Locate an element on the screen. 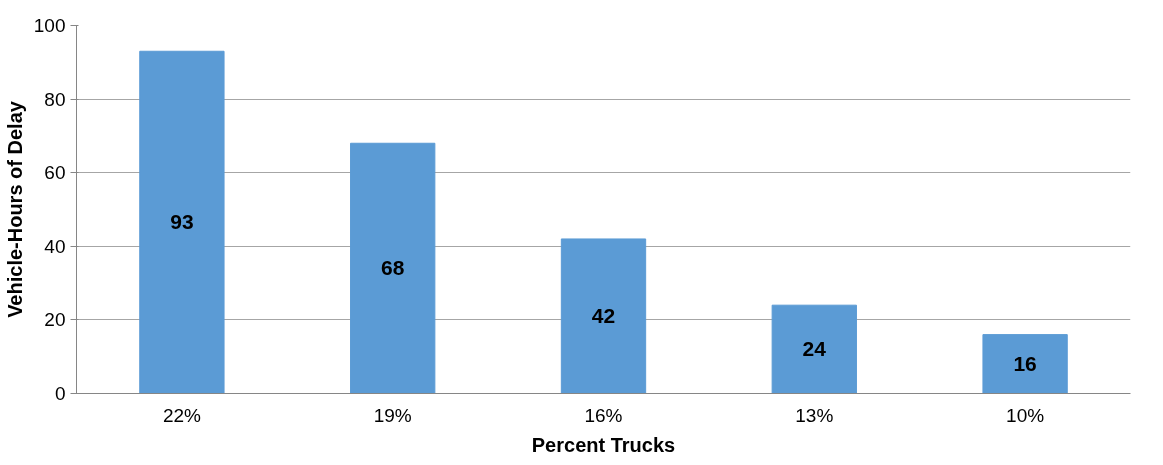  y-tick-label: 100 is located at coordinates (49, 25).